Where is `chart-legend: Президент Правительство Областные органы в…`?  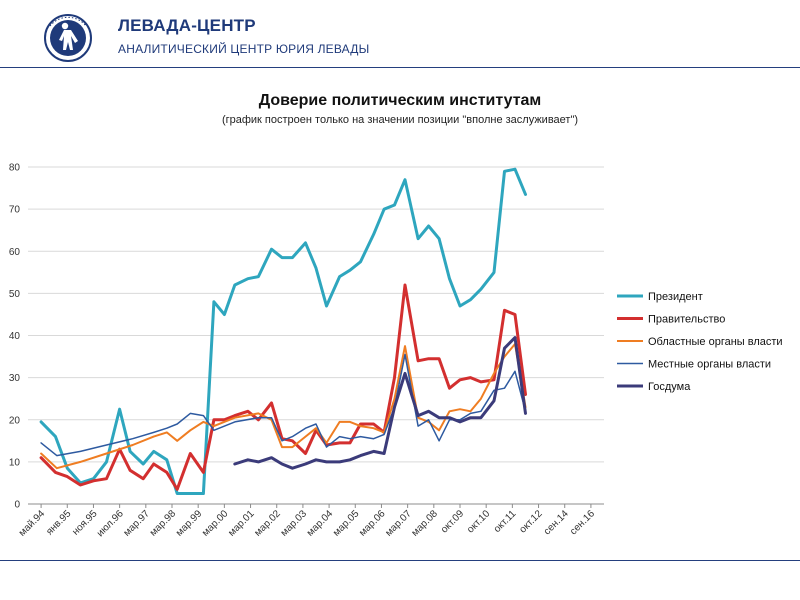
chart-legend: Президент Правительство Областные органы в… is located at coordinates (700, 342).